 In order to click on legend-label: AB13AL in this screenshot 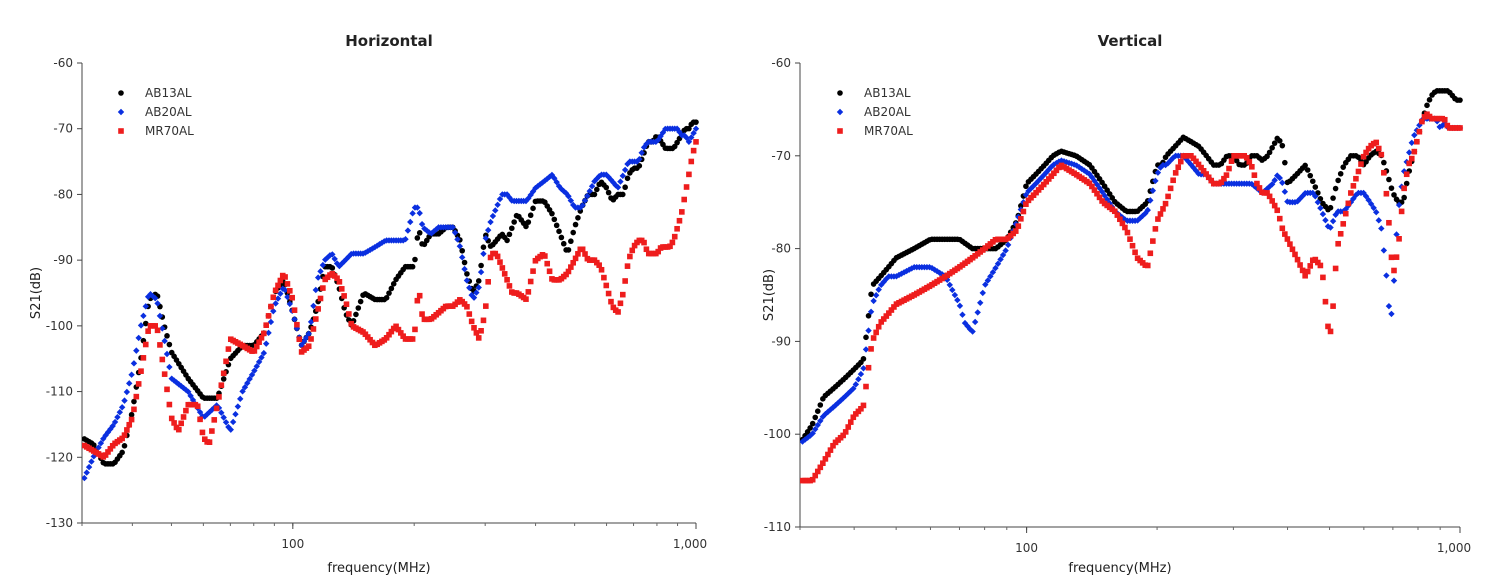, I will do `click(168, 93)`.